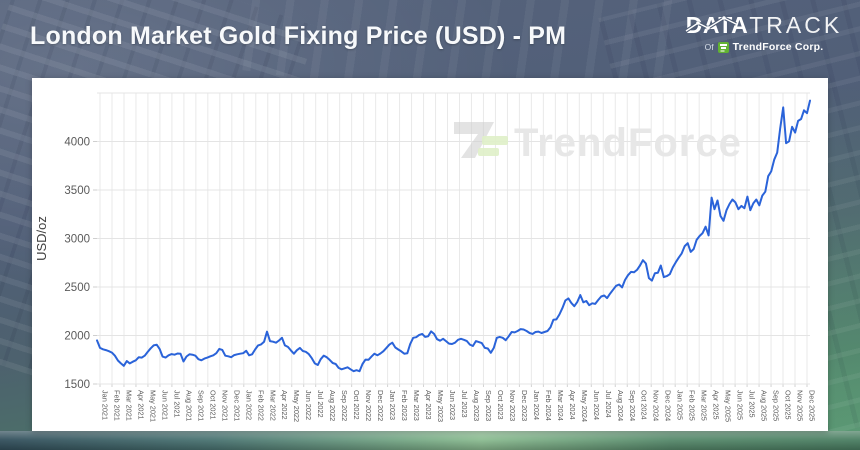 This screenshot has width=860, height=450. What do you see at coordinates (416, 405) in the screenshot?
I see `x-tick-label: Mar 2023` at bounding box center [416, 405].